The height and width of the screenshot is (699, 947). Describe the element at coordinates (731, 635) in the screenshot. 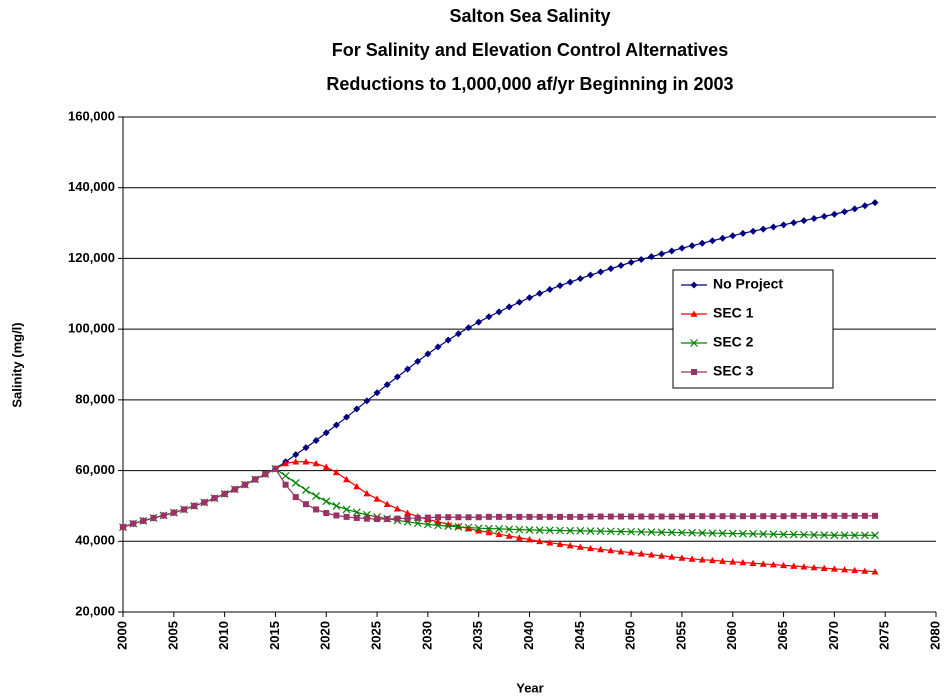

I see `x-tick-label: 2060` at that location.